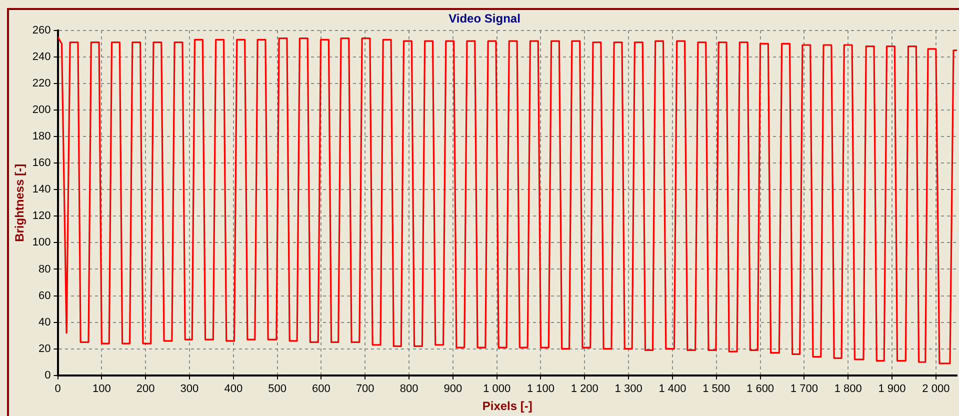  What do you see at coordinates (41, 110) in the screenshot?
I see `y-tick-label: 200` at bounding box center [41, 110].